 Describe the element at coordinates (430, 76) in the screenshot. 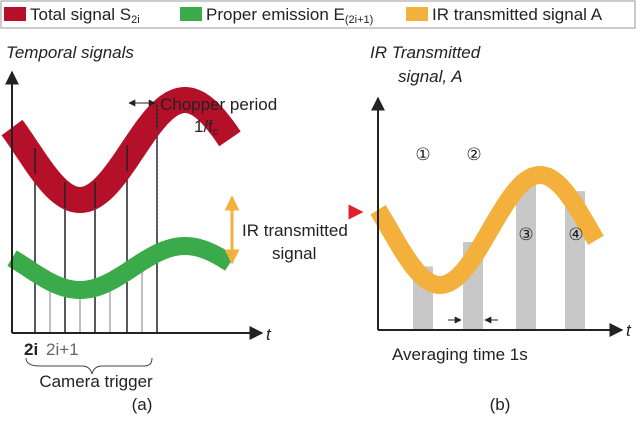

I see `right-title: signal, A` at that location.